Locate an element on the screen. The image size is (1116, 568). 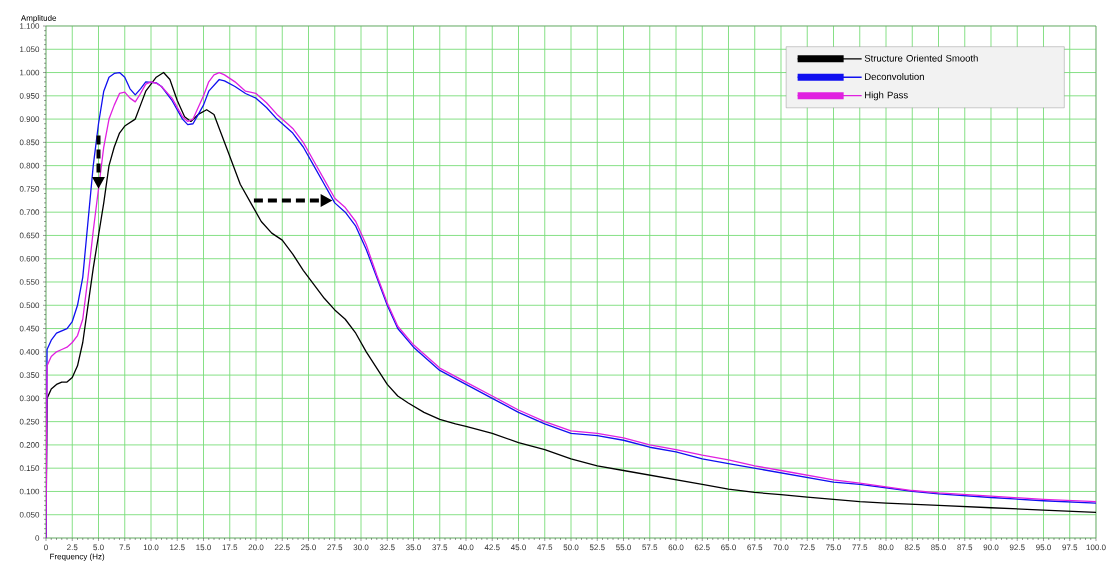
y-tick-label: 0 is located at coordinates (37, 538).